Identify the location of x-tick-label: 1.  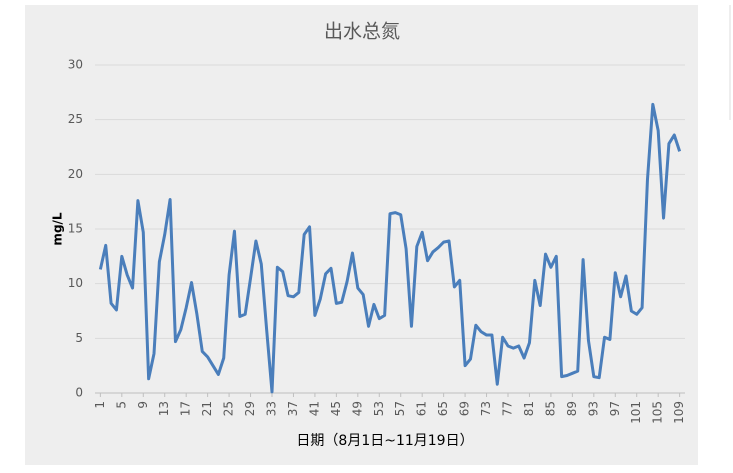
(100, 405).